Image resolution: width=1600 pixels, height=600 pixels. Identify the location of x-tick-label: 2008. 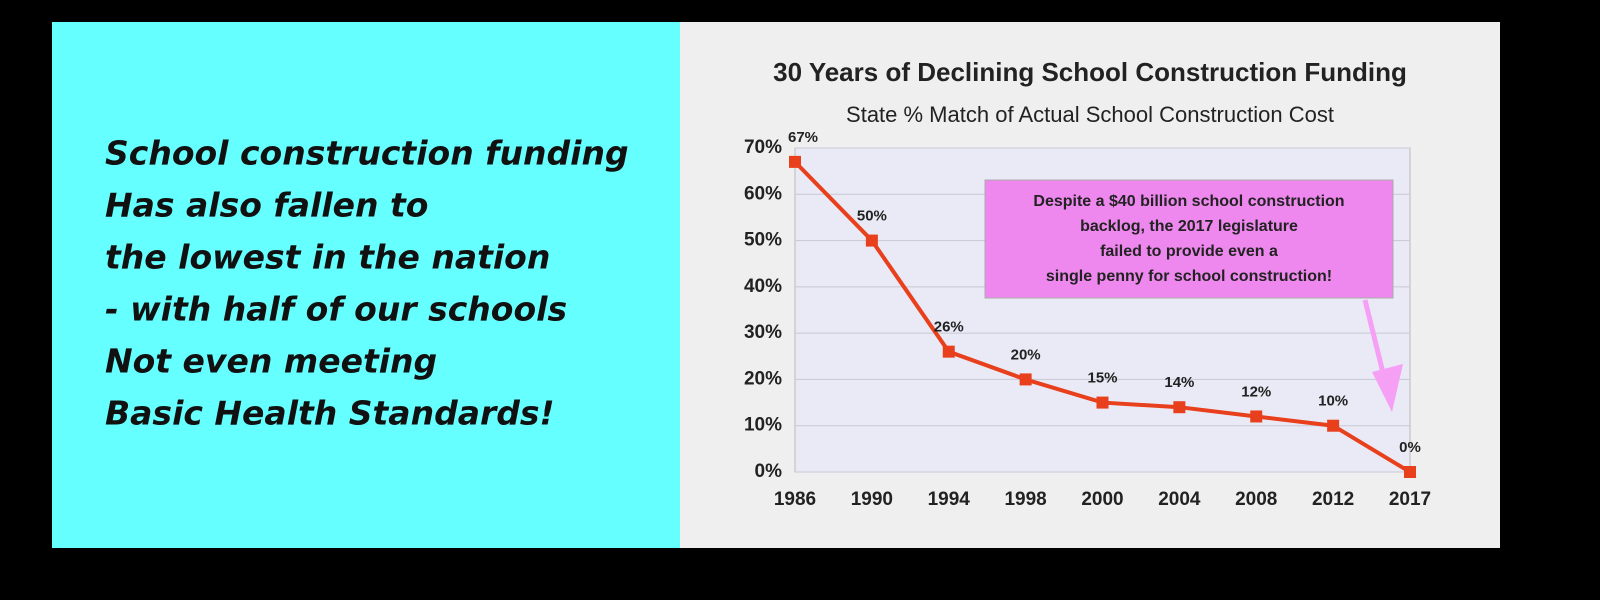
(1256, 499).